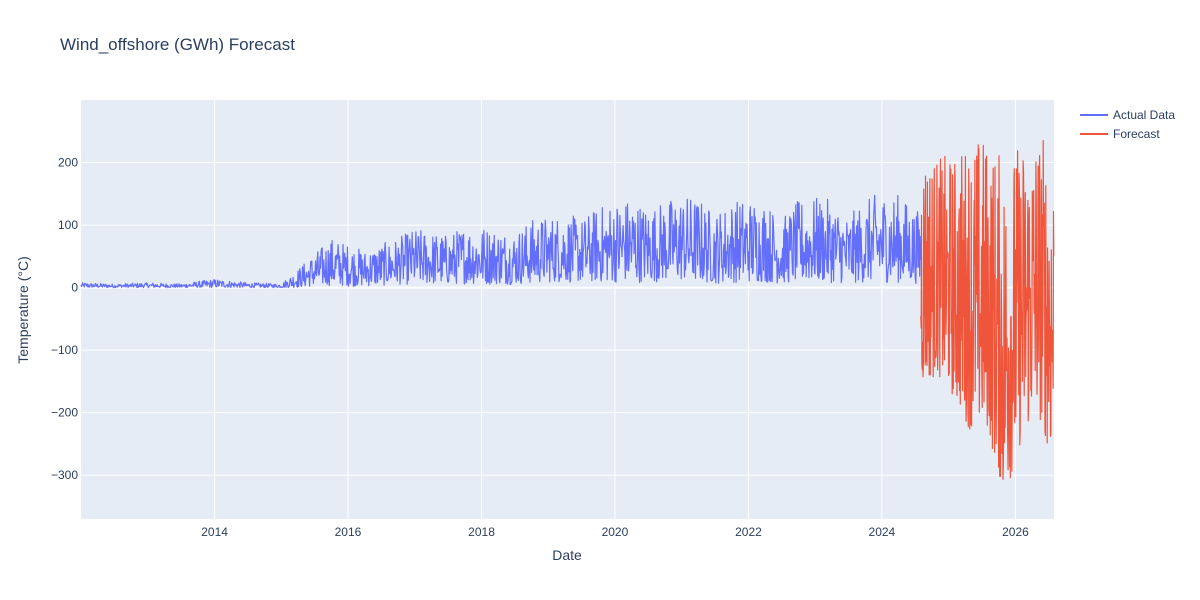  Describe the element at coordinates (1127, 124) in the screenshot. I see `legend: Actual Data Forecast` at that location.